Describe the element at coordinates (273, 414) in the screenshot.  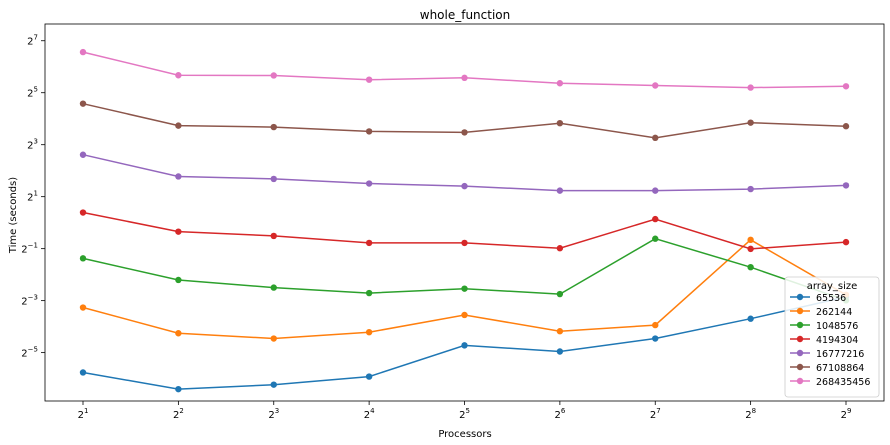
I see `x-tick-label: 23` at that location.